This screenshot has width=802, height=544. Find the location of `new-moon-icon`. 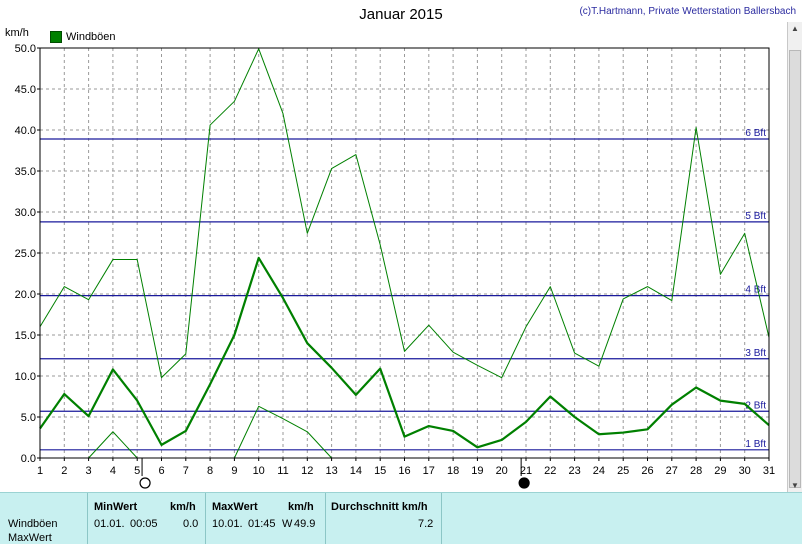

new-moon-icon is located at coordinates (524, 483).